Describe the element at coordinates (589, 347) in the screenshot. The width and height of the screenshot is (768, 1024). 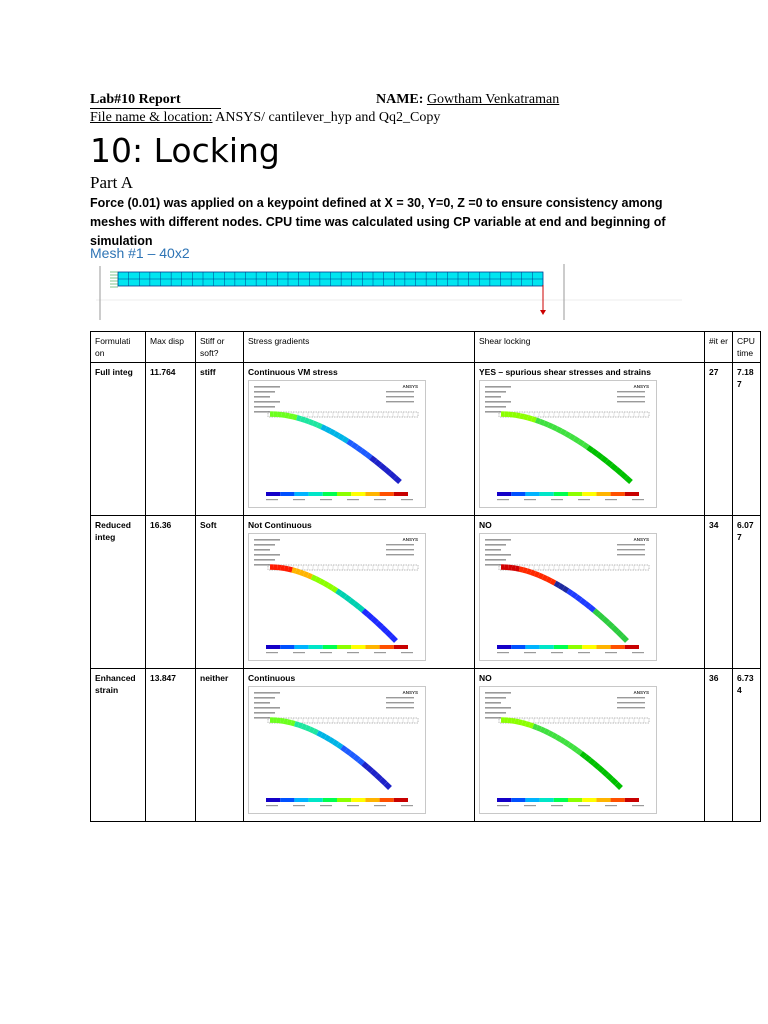
I see `header-cell: Shear locking` at that location.